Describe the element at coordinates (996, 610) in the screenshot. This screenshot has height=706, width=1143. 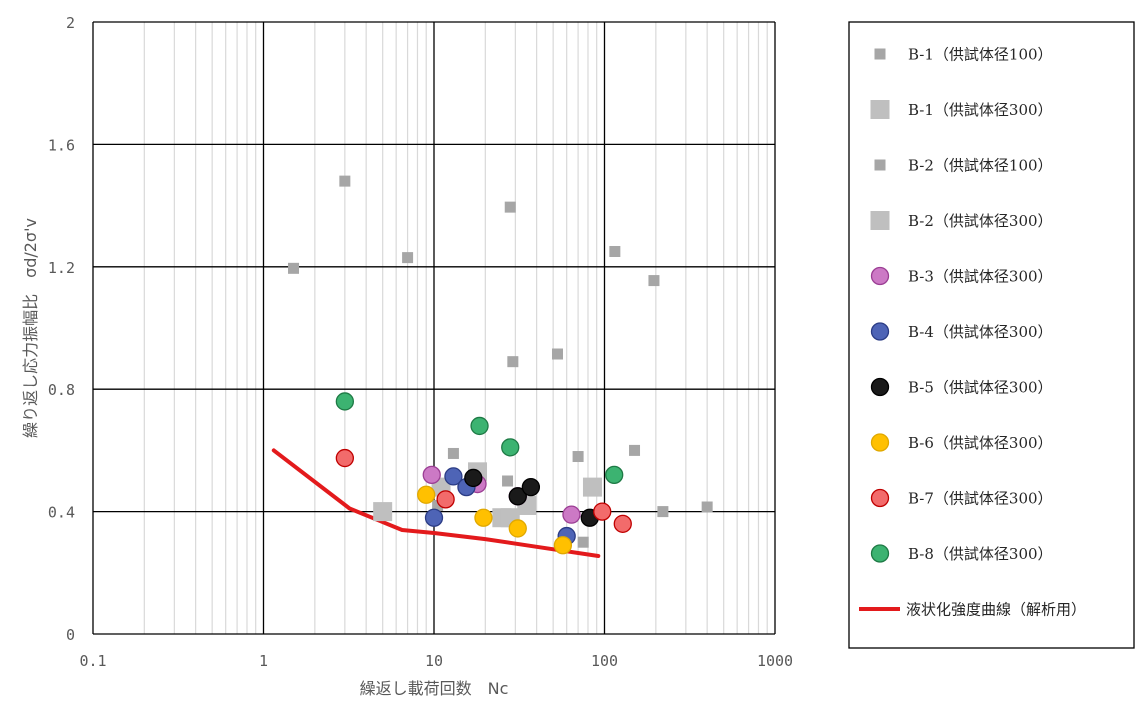
I see `legend-label: 液状化強度曲線（解析用）` at that location.